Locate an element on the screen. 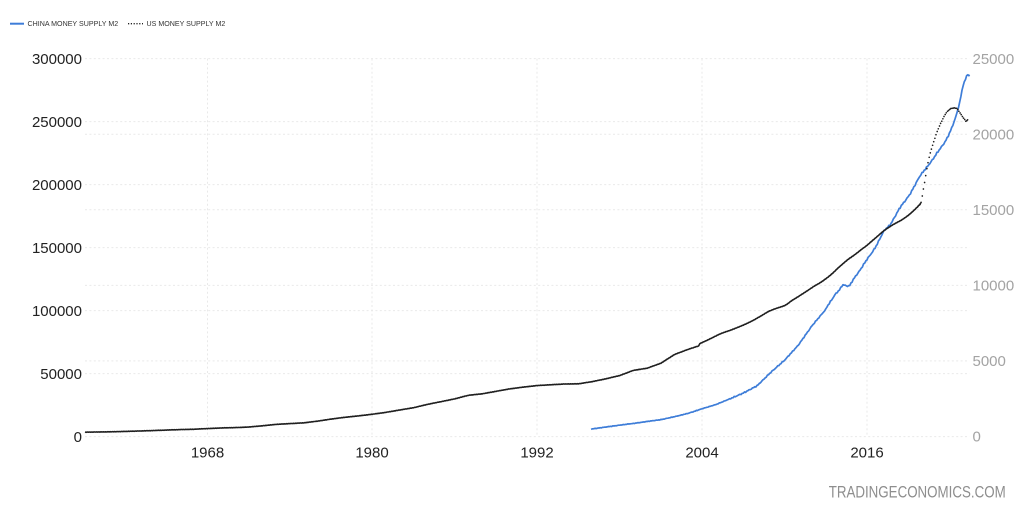  svg-text: 250000 is located at coordinates (57, 122).